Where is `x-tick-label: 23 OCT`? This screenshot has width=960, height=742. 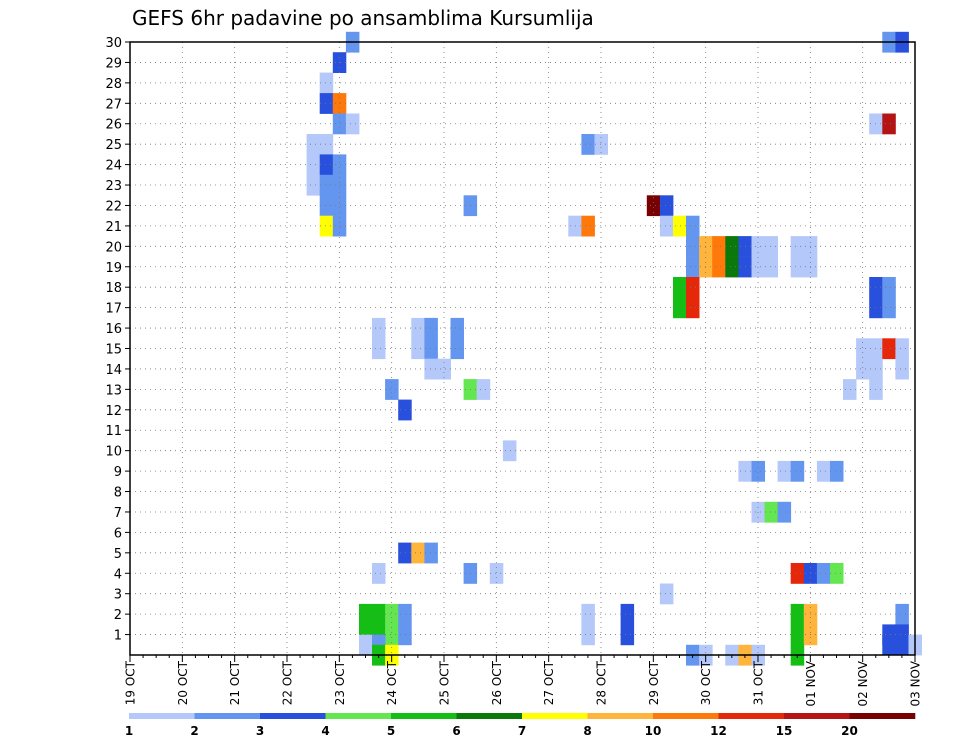 x-tick-label: 23 OCT is located at coordinates (340, 682).